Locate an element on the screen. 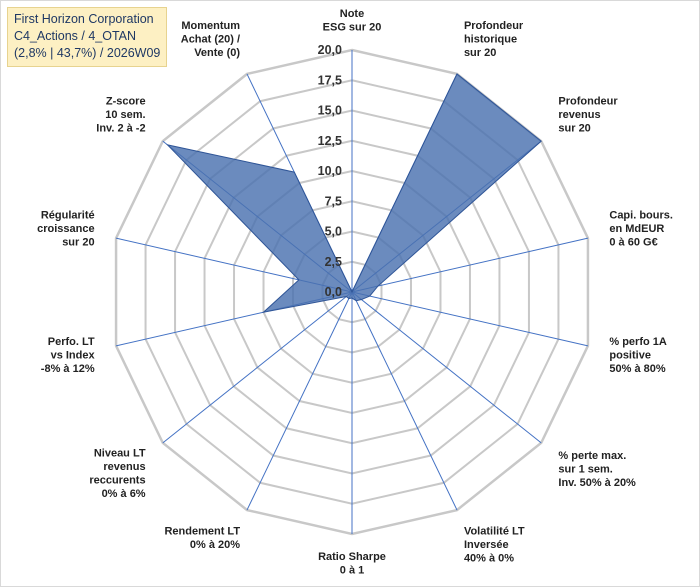 This screenshot has height=587, width=700. r-tick-label: 20,0 is located at coordinates (330, 50).